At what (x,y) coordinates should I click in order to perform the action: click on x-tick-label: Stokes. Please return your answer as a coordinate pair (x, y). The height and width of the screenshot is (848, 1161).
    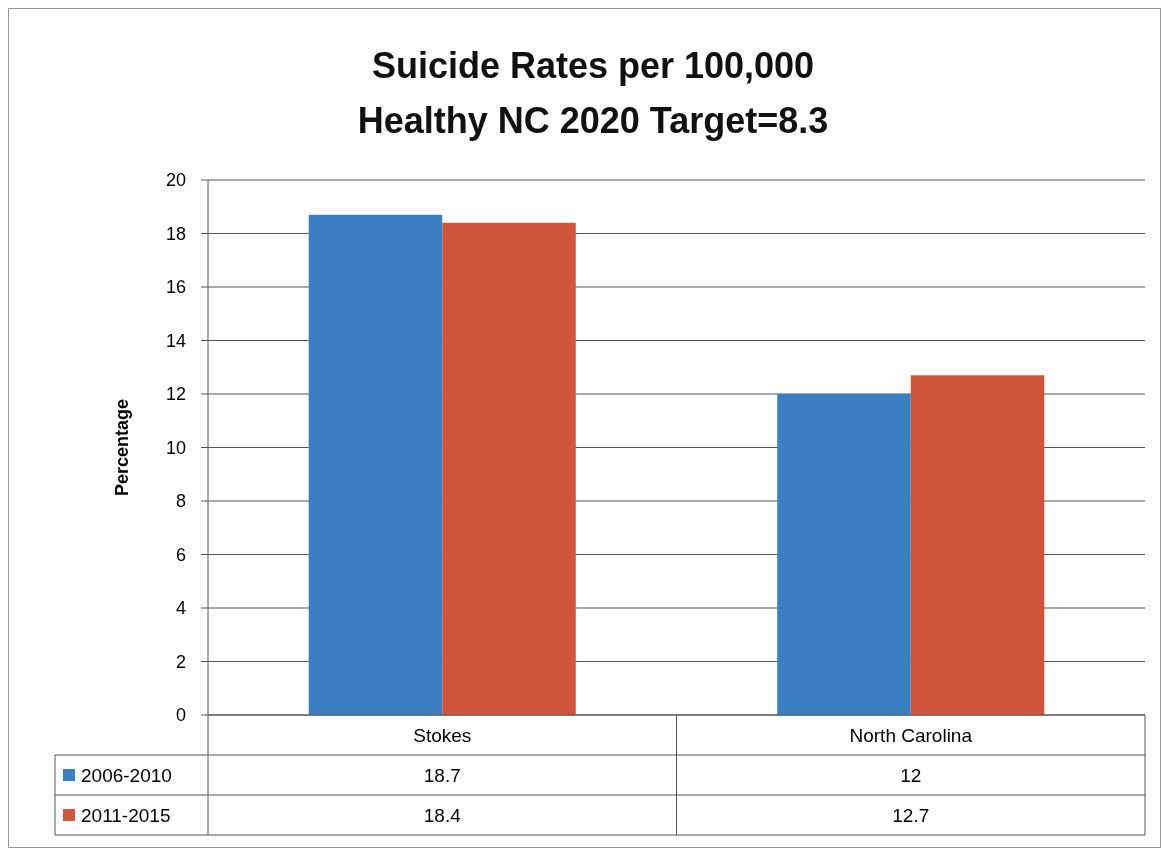
    Looking at the image, I should click on (442, 735).